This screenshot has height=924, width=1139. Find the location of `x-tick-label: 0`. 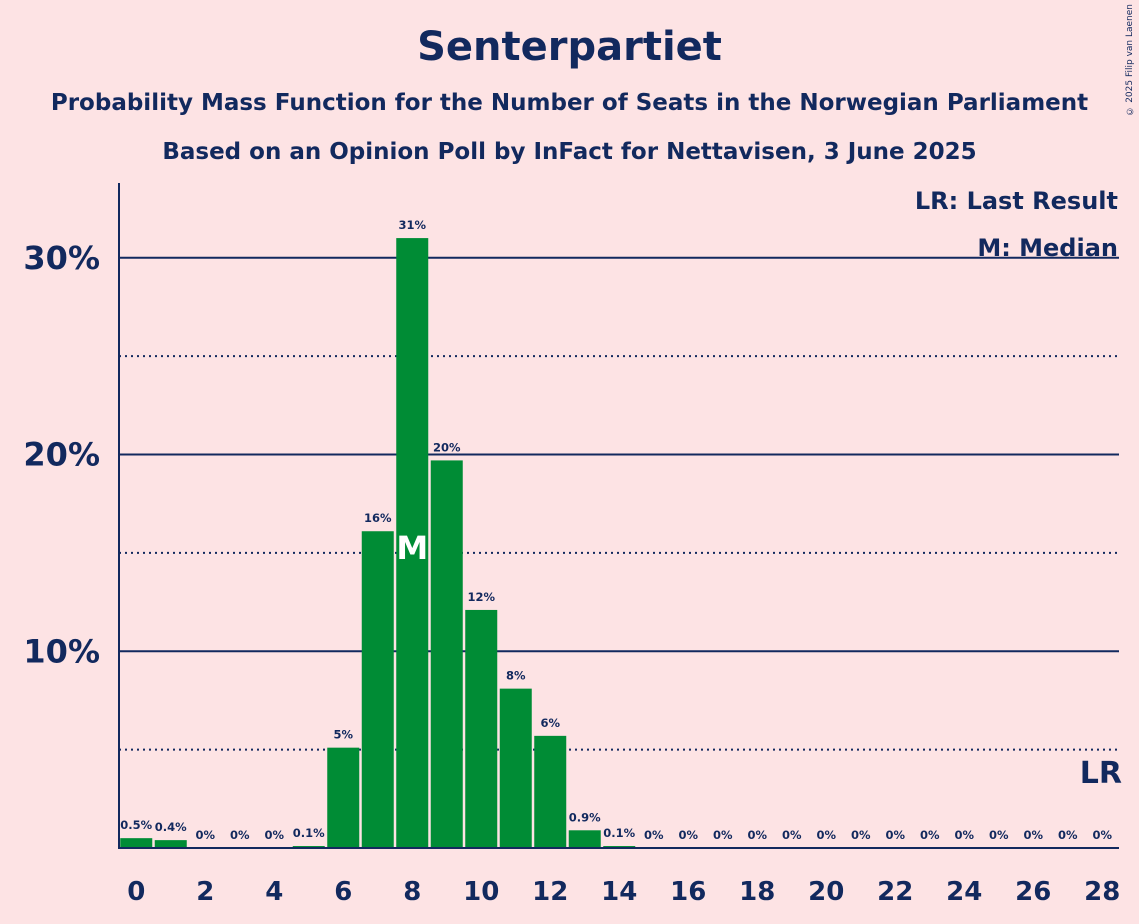

x-tick-label: 0 is located at coordinates (136, 892).